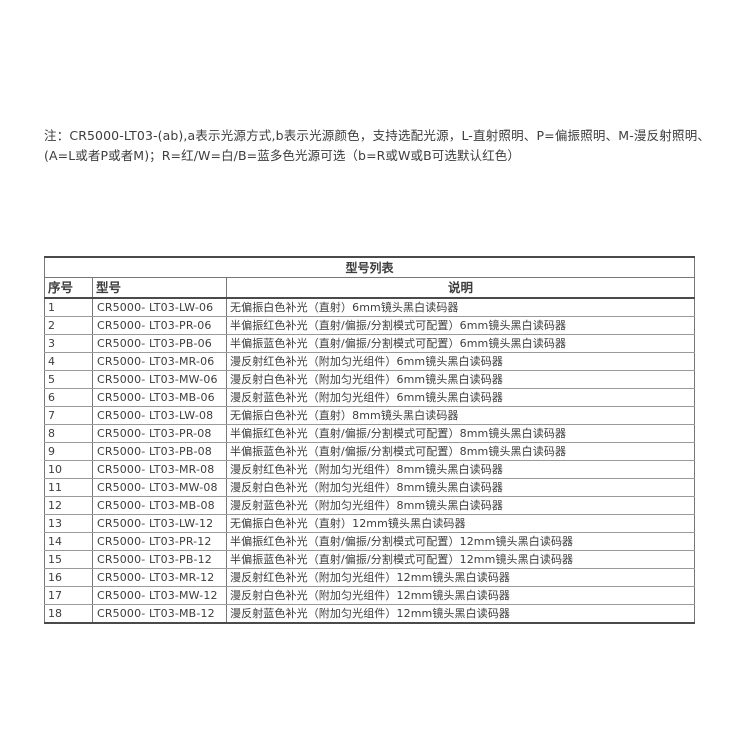  What do you see at coordinates (460, 397) in the screenshot?
I see `cell-description: 漫反射蓝色补光（附加匀光组件）6mm镜头黑白读码器` at bounding box center [460, 397].